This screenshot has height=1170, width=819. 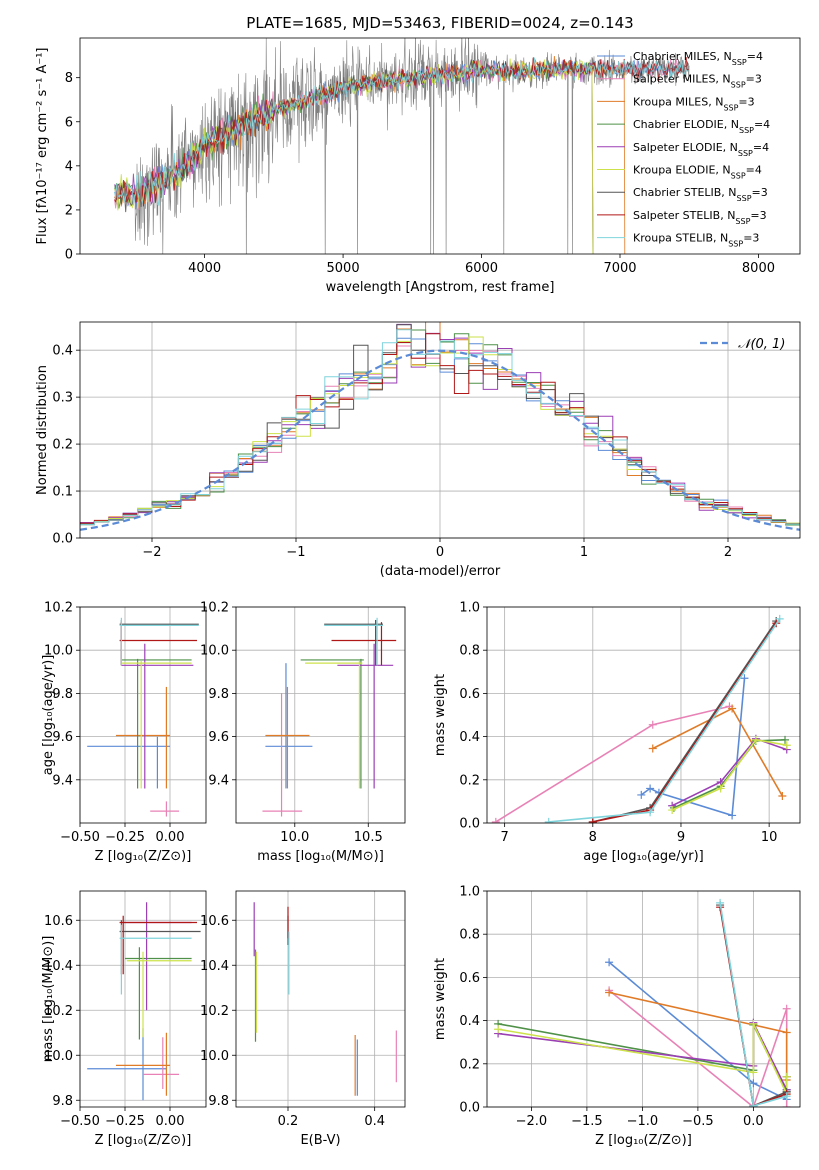 I want to click on x-tick-label: 0.00, so click(x=170, y=1121).